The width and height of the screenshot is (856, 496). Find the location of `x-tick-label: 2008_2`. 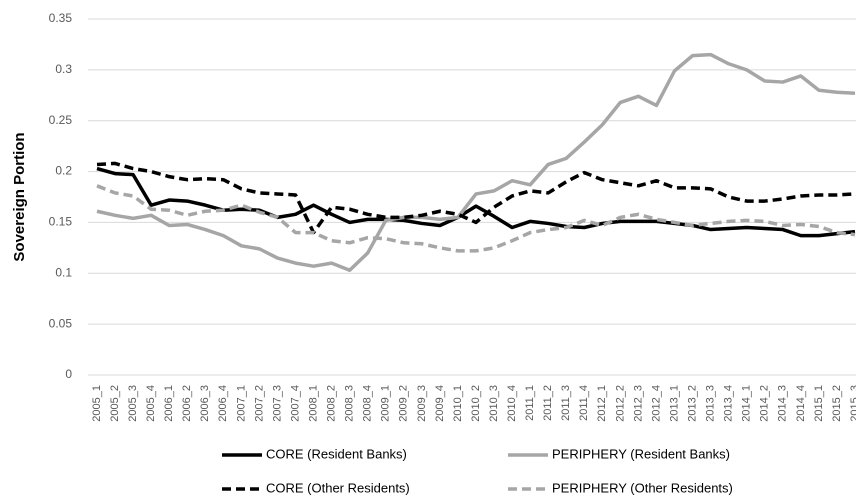

x-tick-label: 2008_2 is located at coordinates (332, 403).